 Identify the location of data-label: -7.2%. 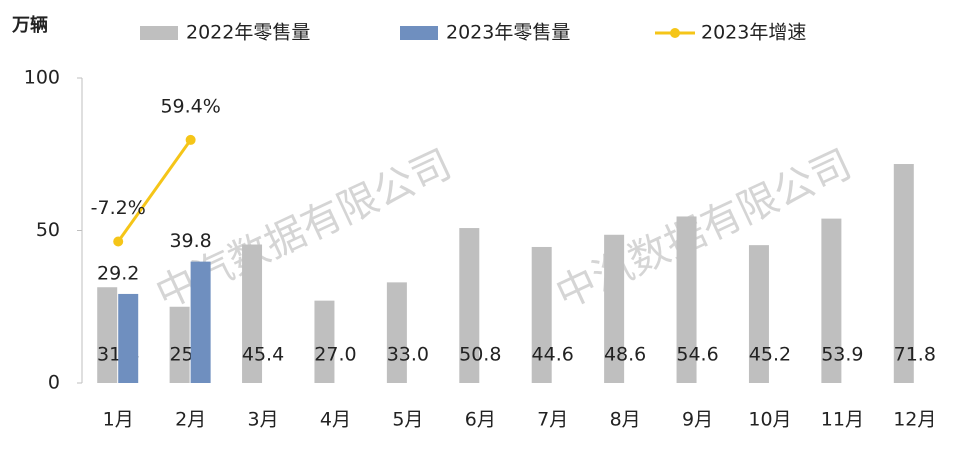
(118, 208).